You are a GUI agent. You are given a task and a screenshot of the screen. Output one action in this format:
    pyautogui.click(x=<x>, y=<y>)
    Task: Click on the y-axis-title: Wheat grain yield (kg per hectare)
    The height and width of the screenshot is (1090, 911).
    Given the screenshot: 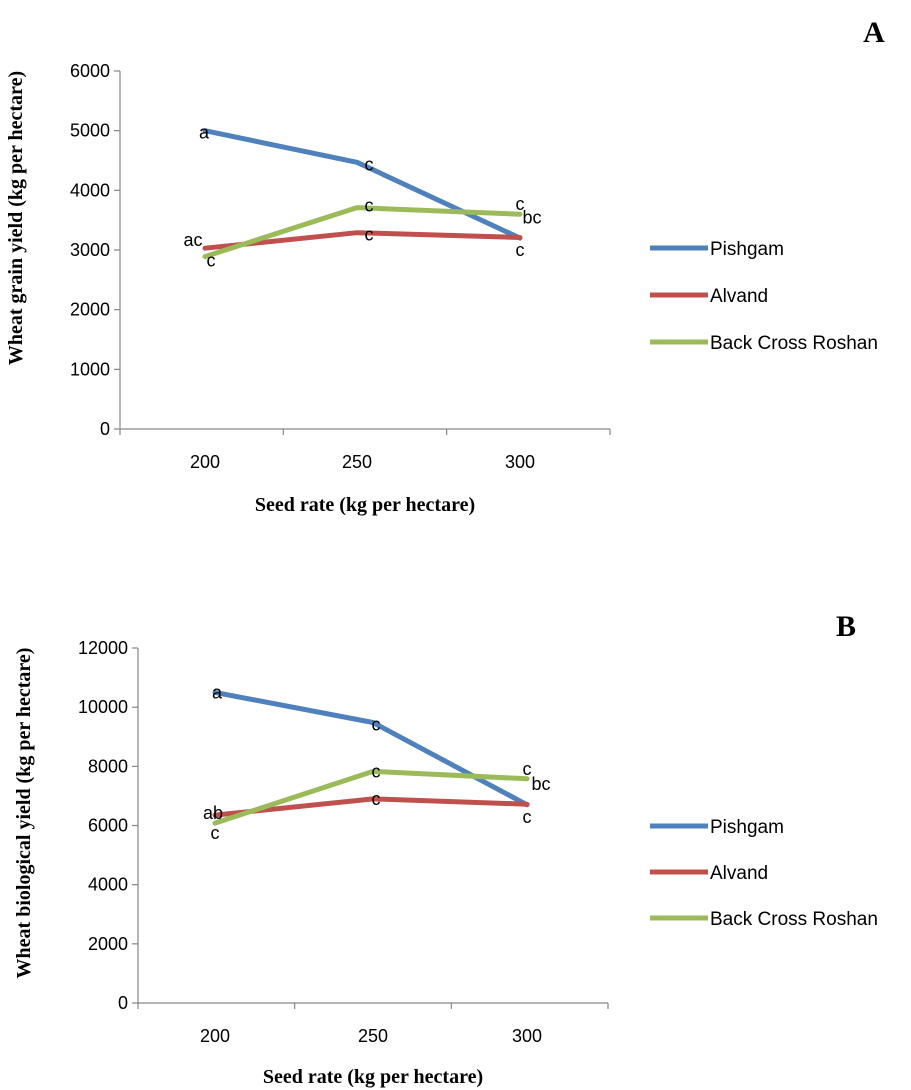 What is the action you would take?
    pyautogui.click(x=16, y=218)
    